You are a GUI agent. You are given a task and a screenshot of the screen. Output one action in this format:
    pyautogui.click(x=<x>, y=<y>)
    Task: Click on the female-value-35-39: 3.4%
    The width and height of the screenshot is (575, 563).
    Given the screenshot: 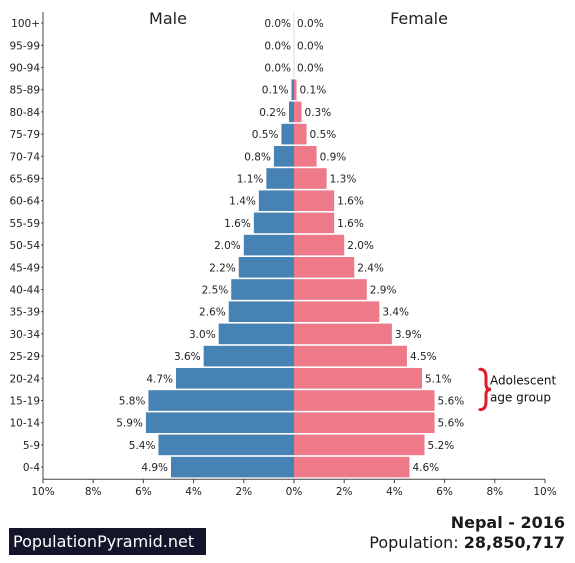 What is the action you would take?
    pyautogui.click(x=395, y=313)
    